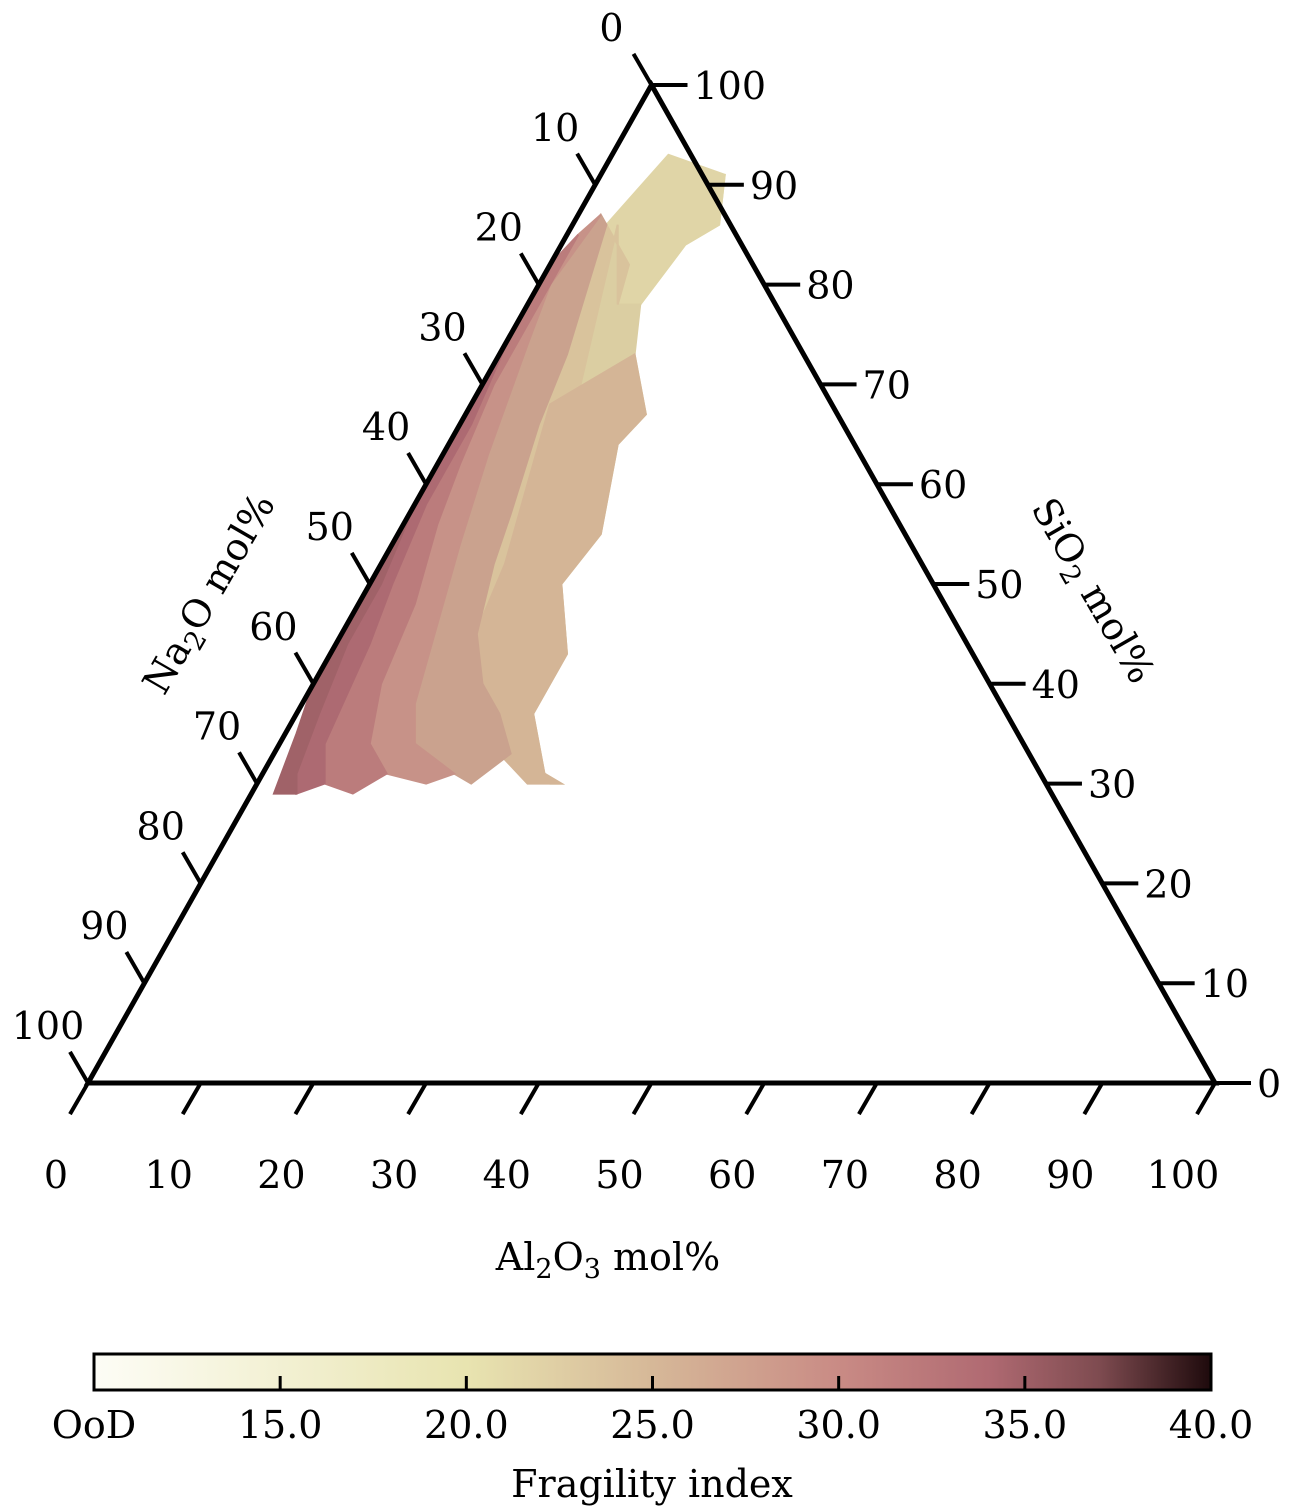 Image resolution: width=1313 pixels, height=1512 pixels. What do you see at coordinates (607, 1260) in the screenshot?
I see `bottom-axis-title: Al2O3 mol%` at bounding box center [607, 1260].